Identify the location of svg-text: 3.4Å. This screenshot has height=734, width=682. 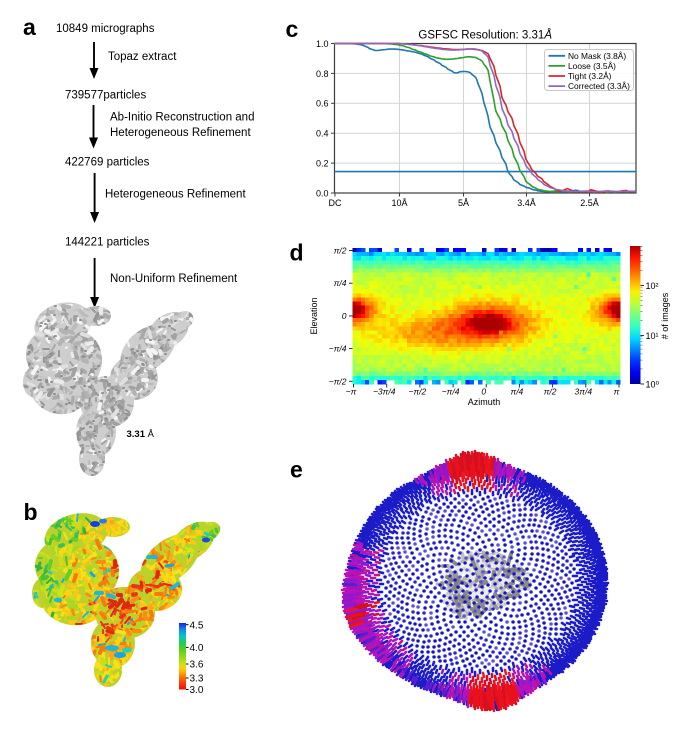
(526, 203).